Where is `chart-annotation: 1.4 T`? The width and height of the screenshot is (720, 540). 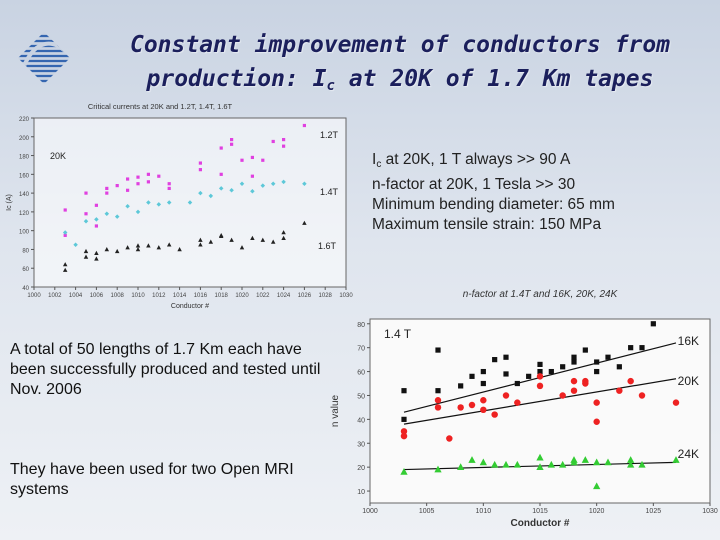 chart-annotation: 1.4 T is located at coordinates (398, 334).